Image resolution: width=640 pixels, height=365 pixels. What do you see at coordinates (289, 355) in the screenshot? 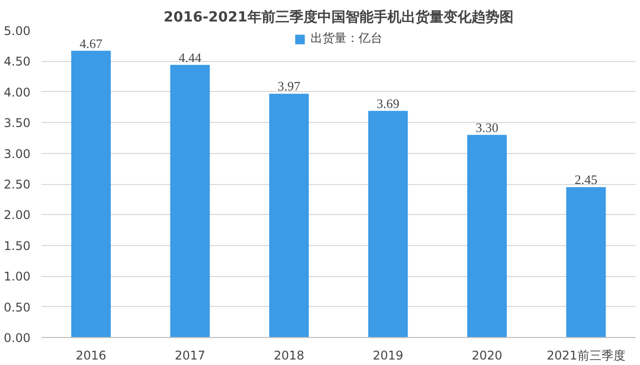
I see `x-tick-label: 2018` at bounding box center [289, 355].